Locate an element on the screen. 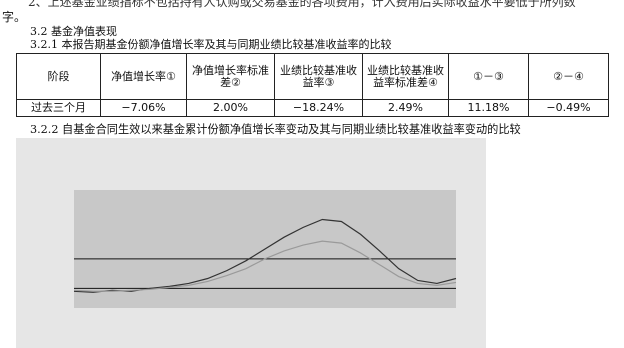  section-3-2-1-title: 3.2.1 本报告期基金份额净值增长率及其与同期业绩比较基准收益率的比较 is located at coordinates (211, 44).